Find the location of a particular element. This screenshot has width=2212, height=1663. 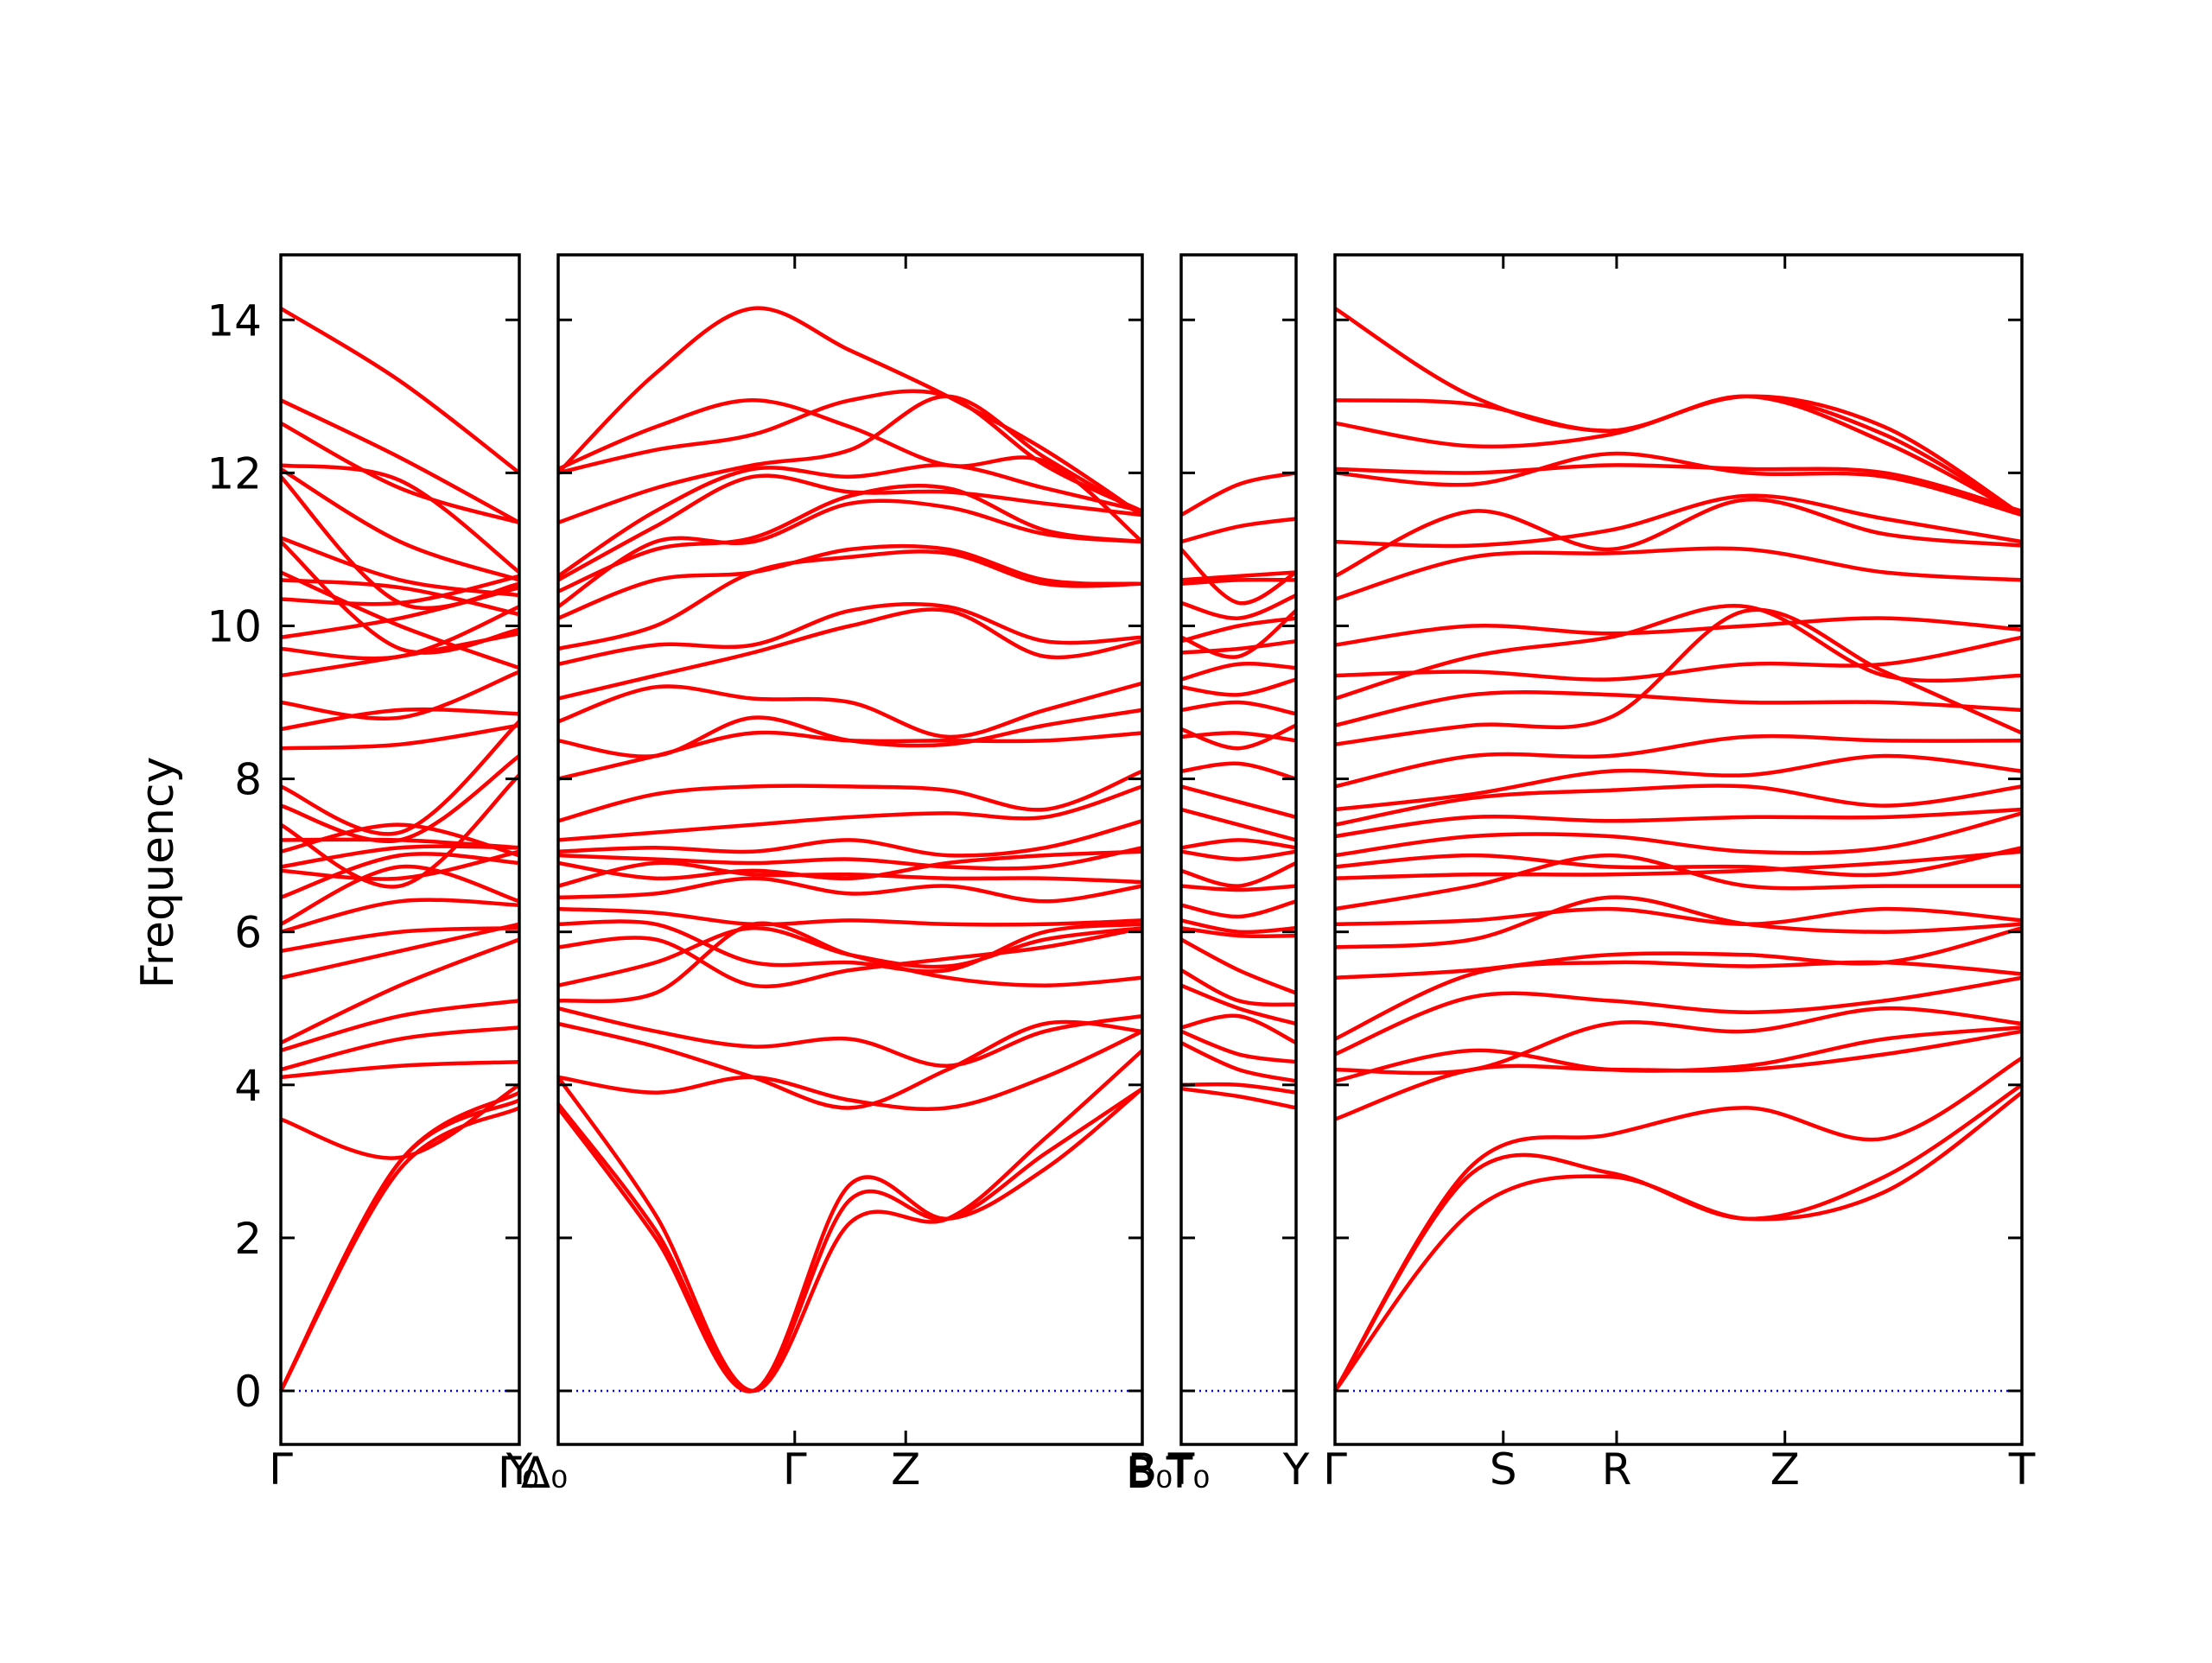

x-tick-label-1-1: Γ is located at coordinates (281, 1470).